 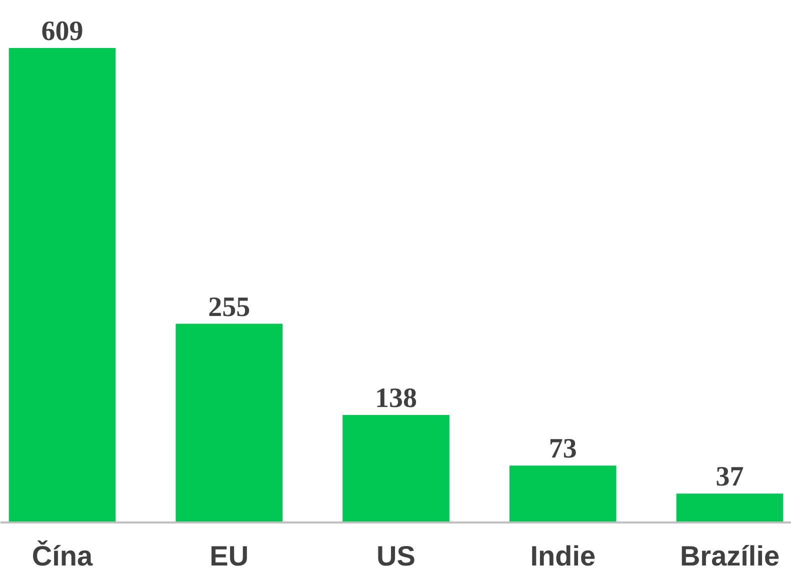 I want to click on x-tick-label: Brazílie, so click(x=730, y=556).